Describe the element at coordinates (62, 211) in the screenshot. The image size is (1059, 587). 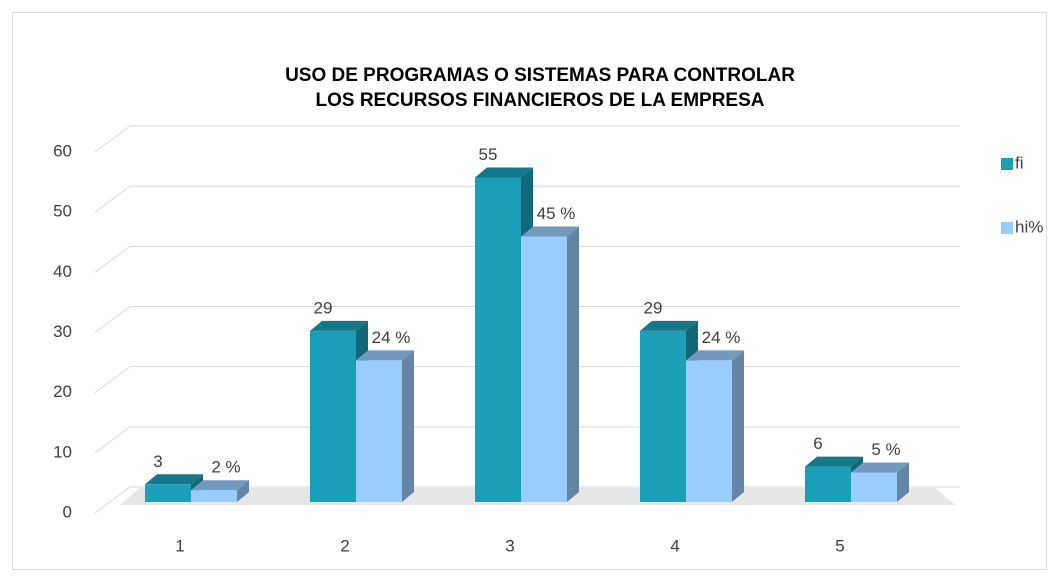
I see `y-tick-label: 50` at that location.